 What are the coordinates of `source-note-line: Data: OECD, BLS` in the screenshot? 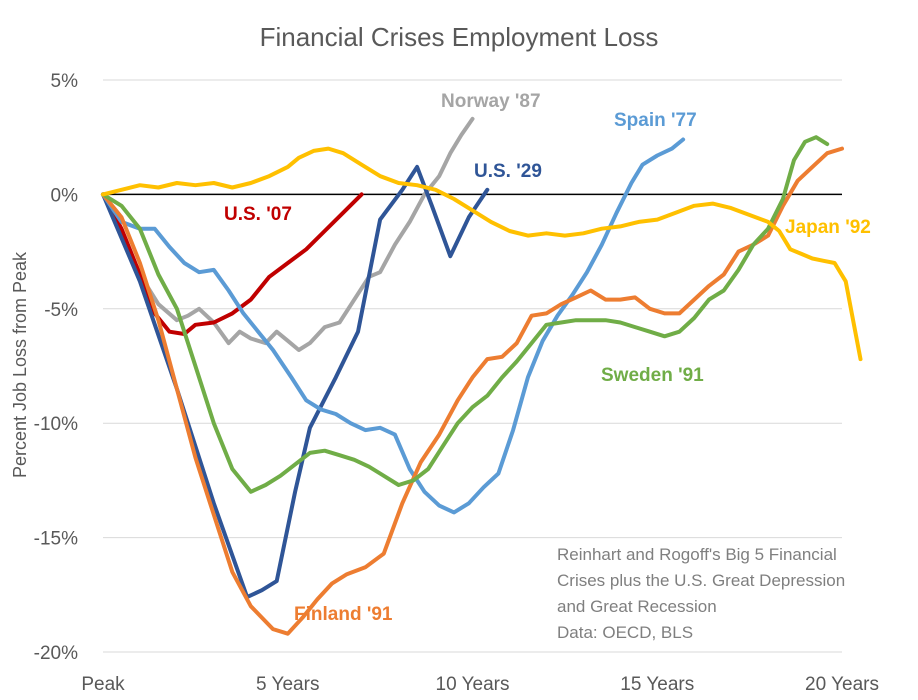 It's located at (625, 632).